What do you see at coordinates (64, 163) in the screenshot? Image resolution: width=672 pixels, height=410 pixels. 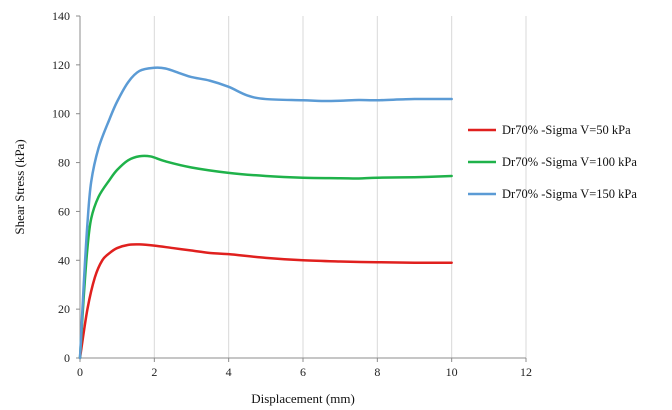 I see `y-tick-label: 80` at bounding box center [64, 163].